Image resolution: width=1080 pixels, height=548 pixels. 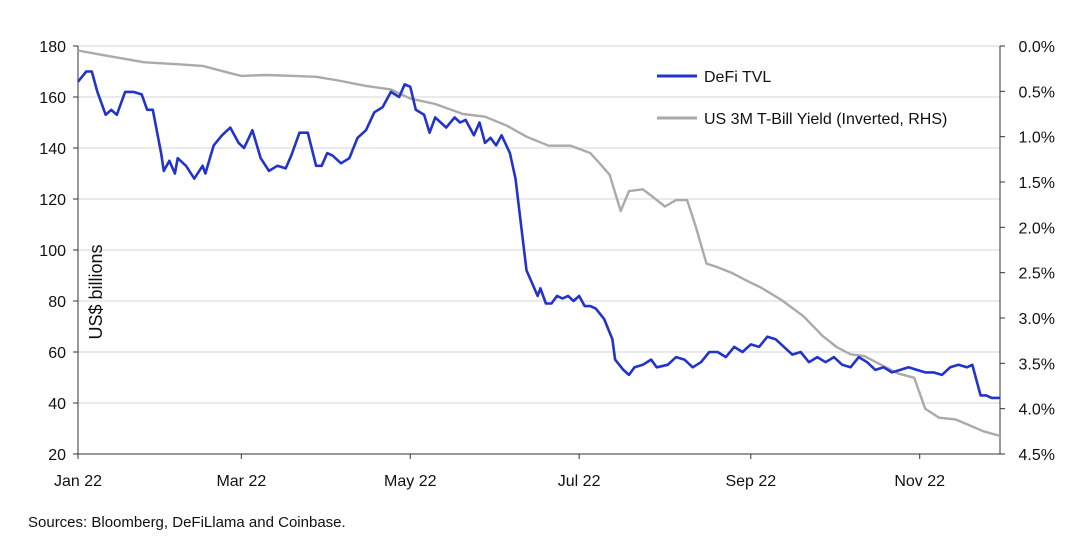 What do you see at coordinates (1037, 228) in the screenshot?
I see `right-tick-label: 2.0%` at bounding box center [1037, 228].